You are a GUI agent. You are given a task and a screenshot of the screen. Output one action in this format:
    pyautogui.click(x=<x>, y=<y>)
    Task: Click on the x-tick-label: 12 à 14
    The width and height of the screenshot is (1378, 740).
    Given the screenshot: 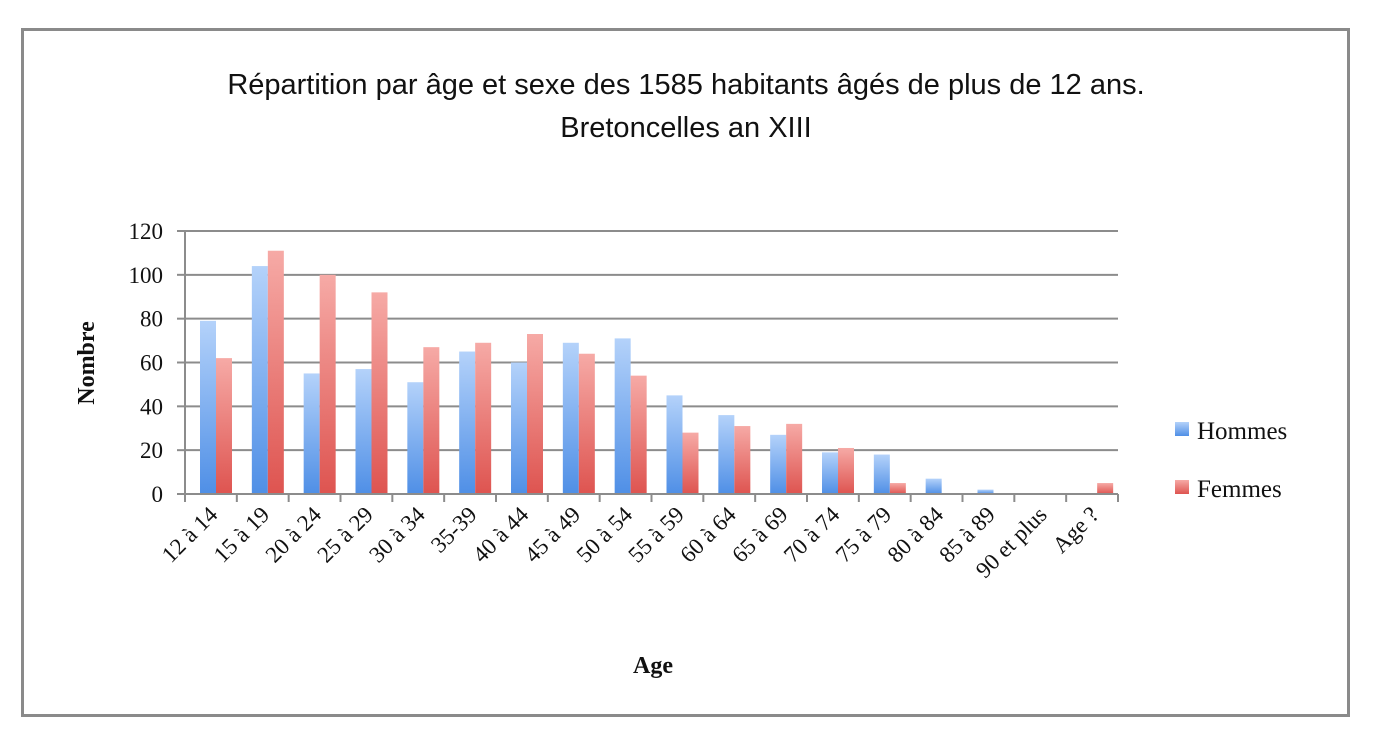 What is the action you would take?
    pyautogui.click(x=190, y=535)
    